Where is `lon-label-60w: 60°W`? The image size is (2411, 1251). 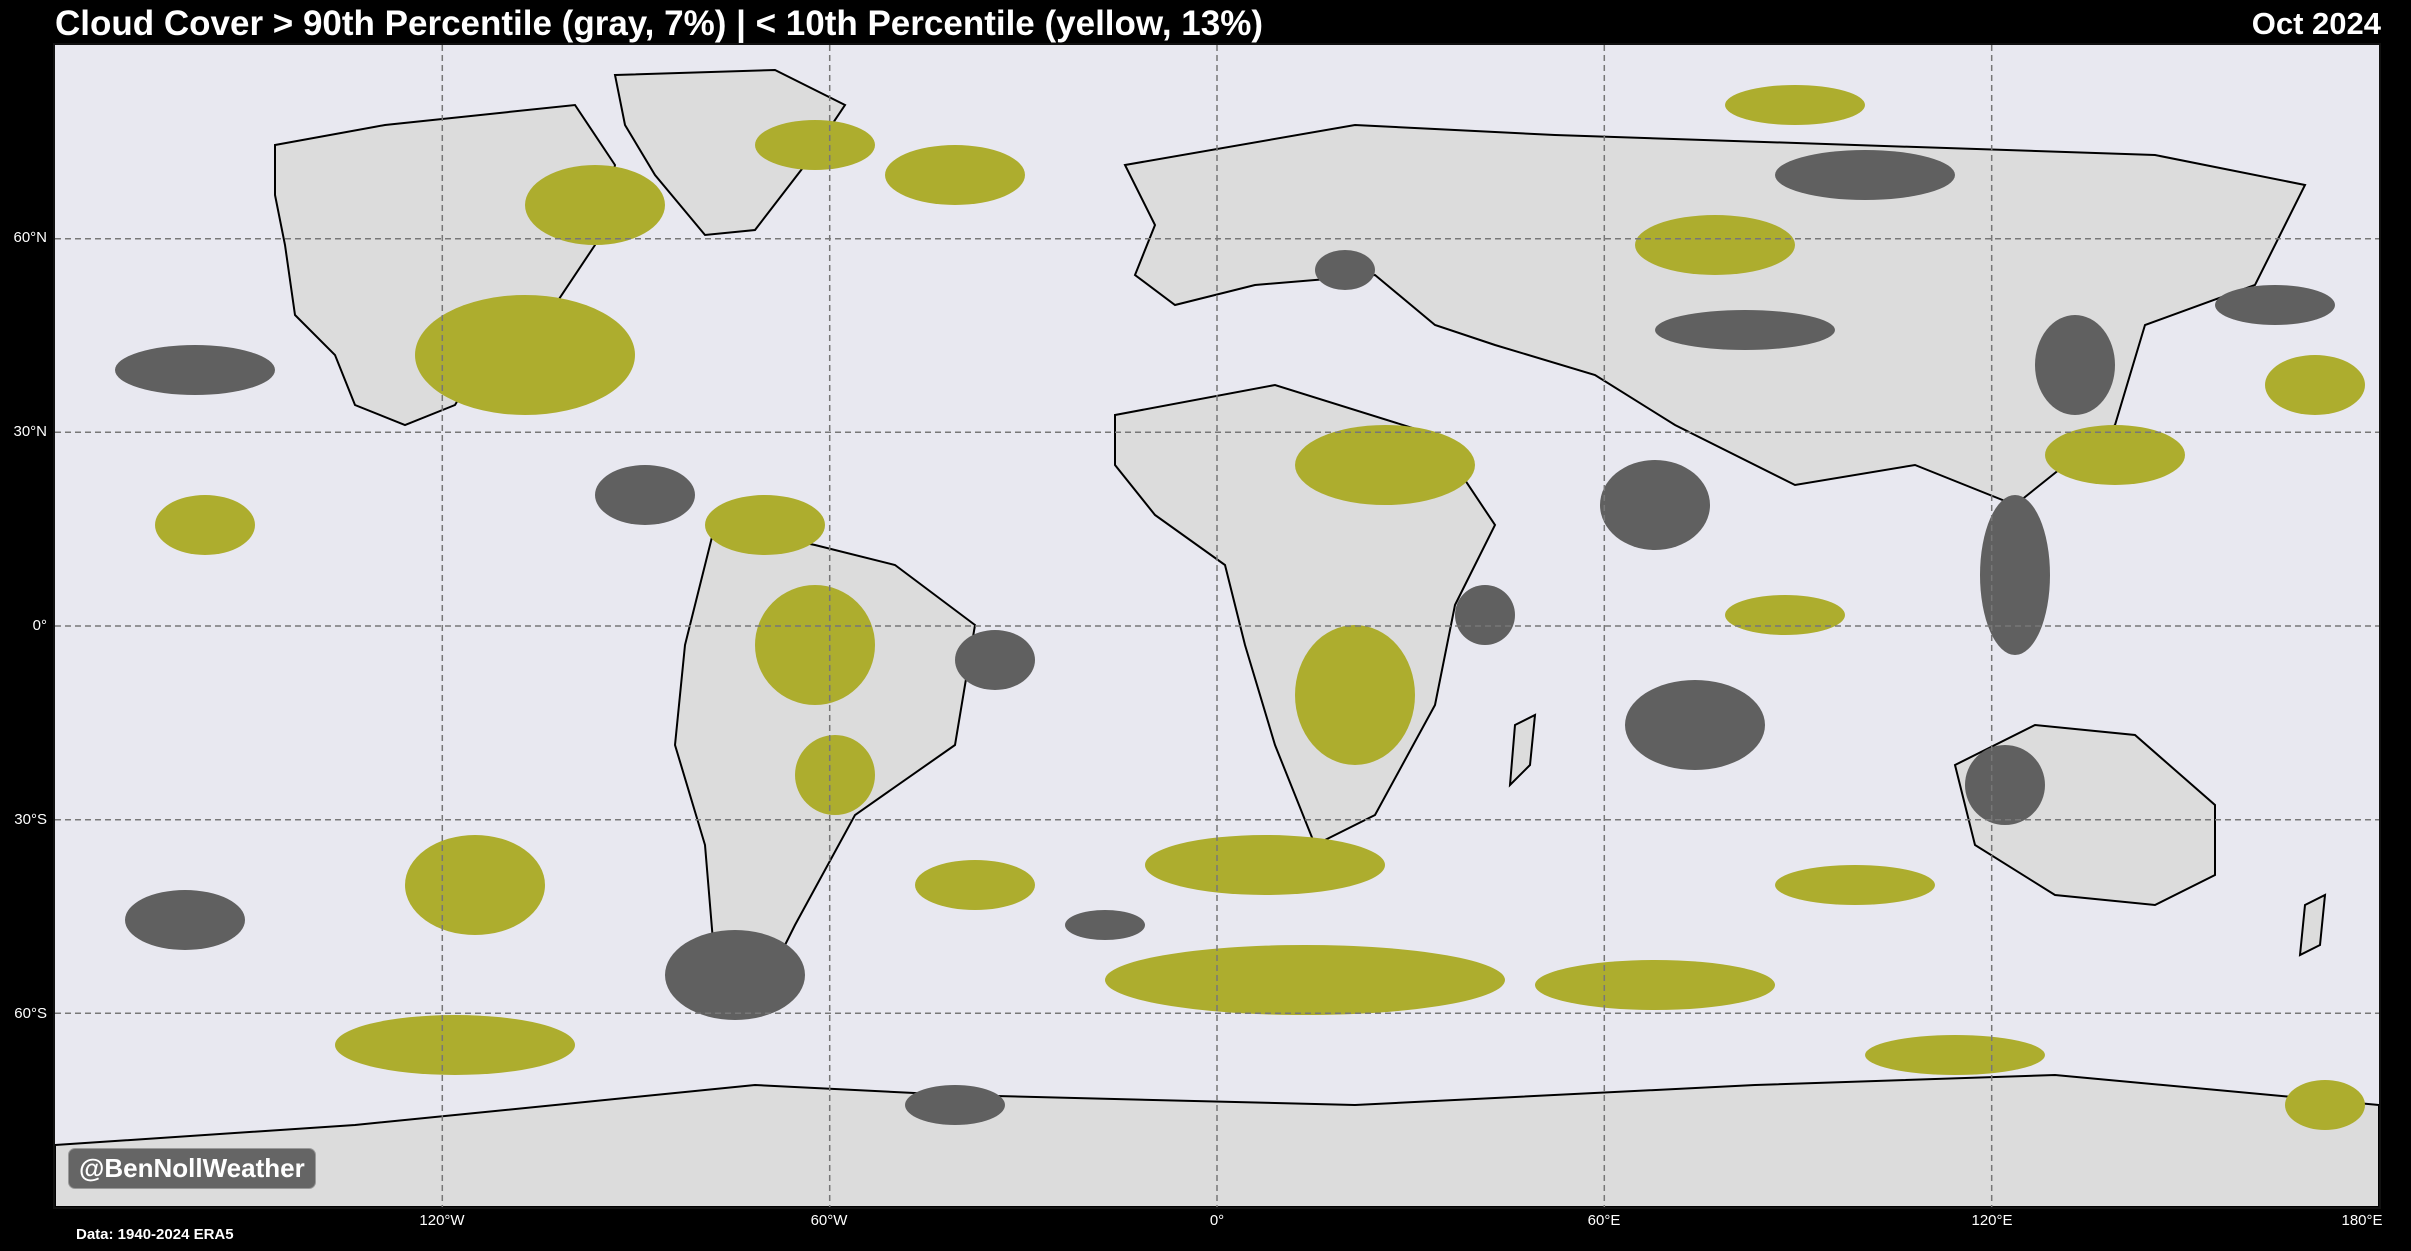 lon-label-60w: 60°W is located at coordinates (829, 1220).